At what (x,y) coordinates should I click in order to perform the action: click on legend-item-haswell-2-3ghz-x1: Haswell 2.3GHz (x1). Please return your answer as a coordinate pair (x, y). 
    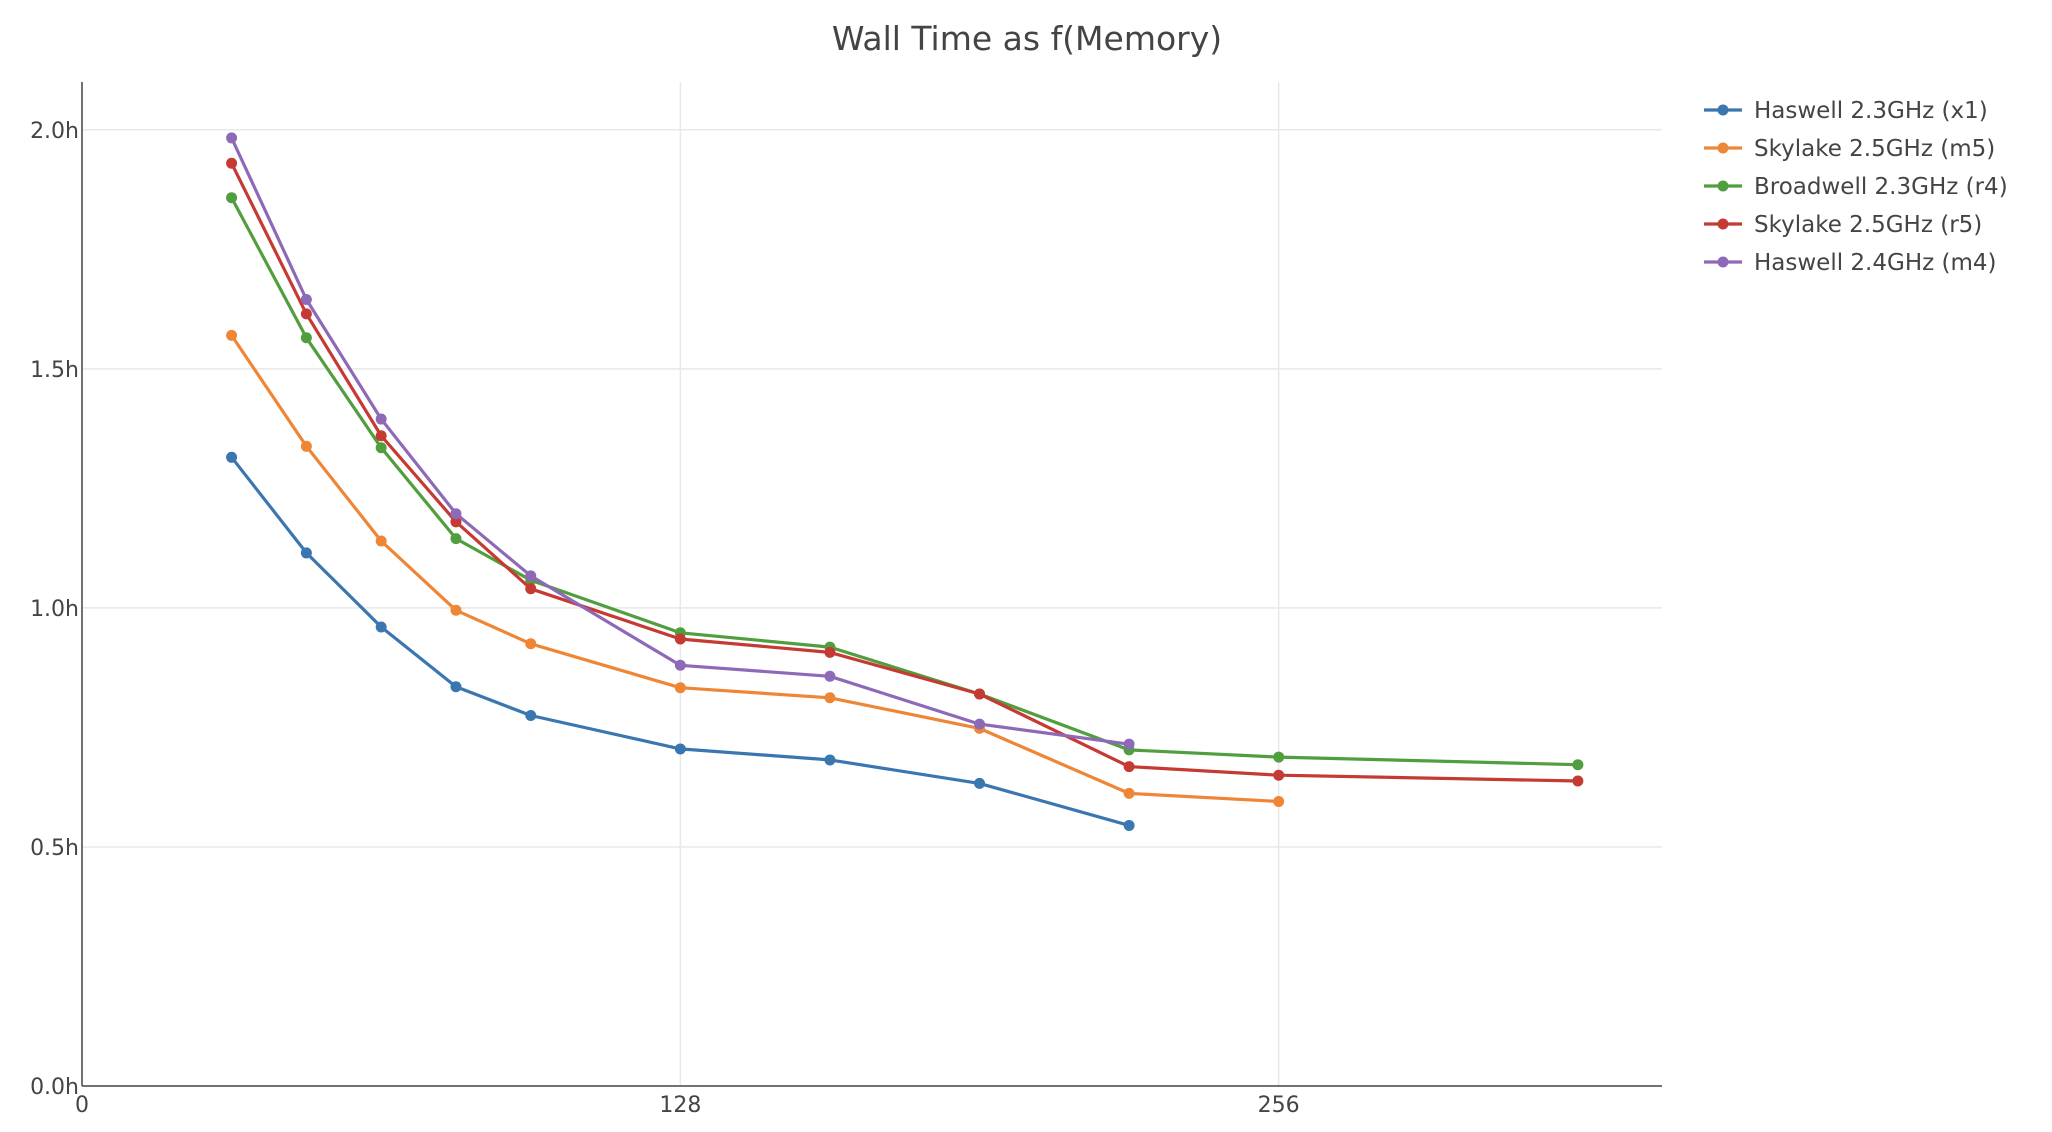
    Looking at the image, I should click on (1846, 111).